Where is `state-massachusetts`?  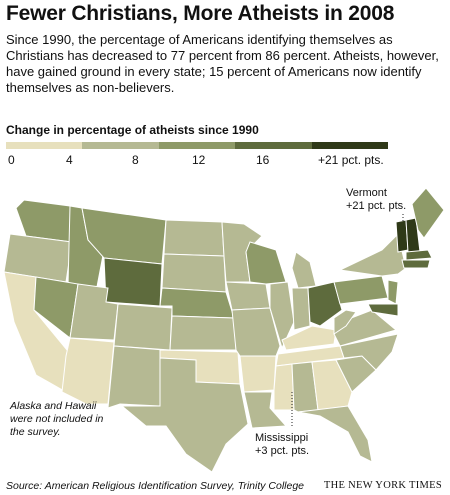
state-massachusetts is located at coordinates (419, 255).